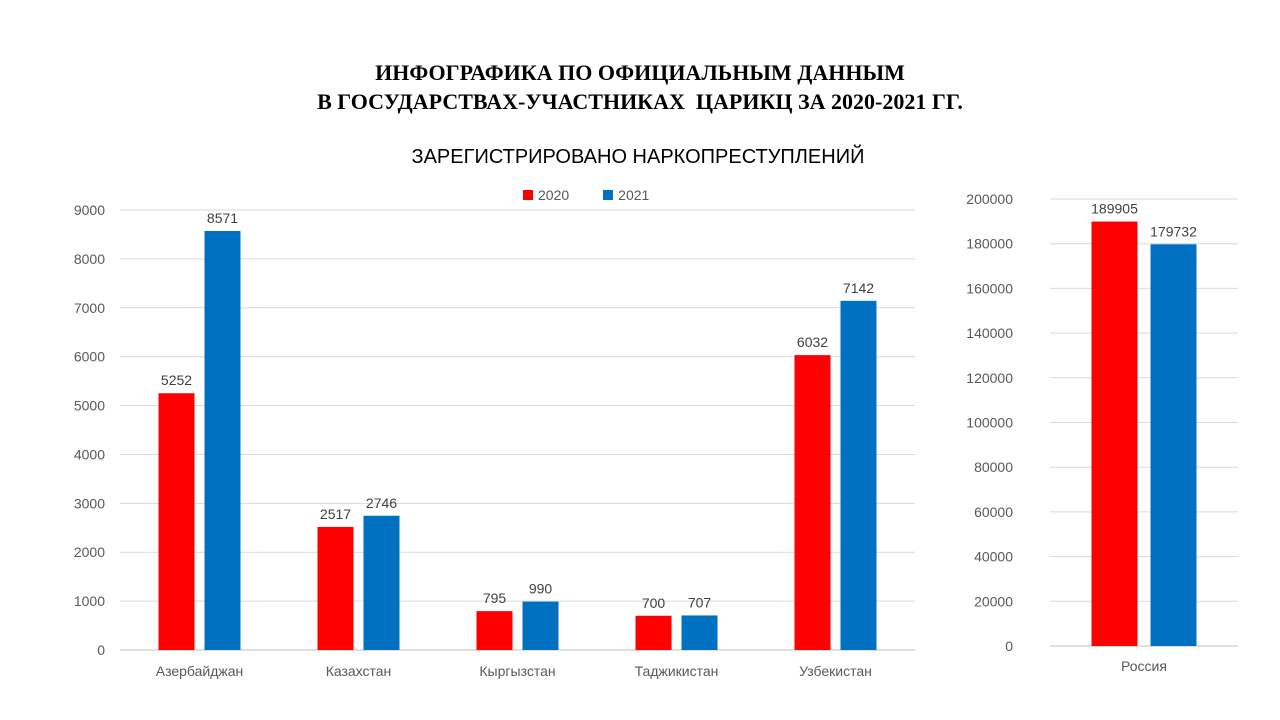 The image size is (1280, 720). Describe the element at coordinates (528, 195) in the screenshot. I see `legend-swatch-2020` at that location.